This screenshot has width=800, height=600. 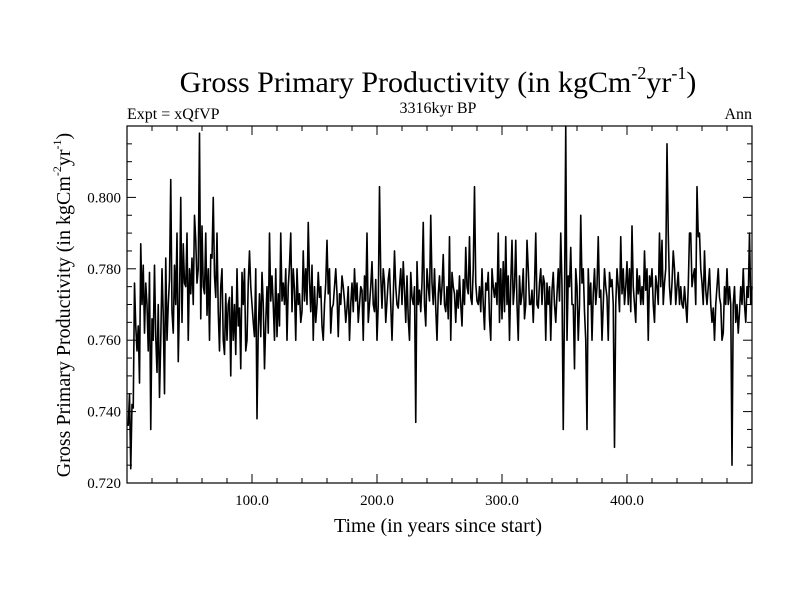 I want to click on y-tick-label: 0.740, so click(x=104, y=413).